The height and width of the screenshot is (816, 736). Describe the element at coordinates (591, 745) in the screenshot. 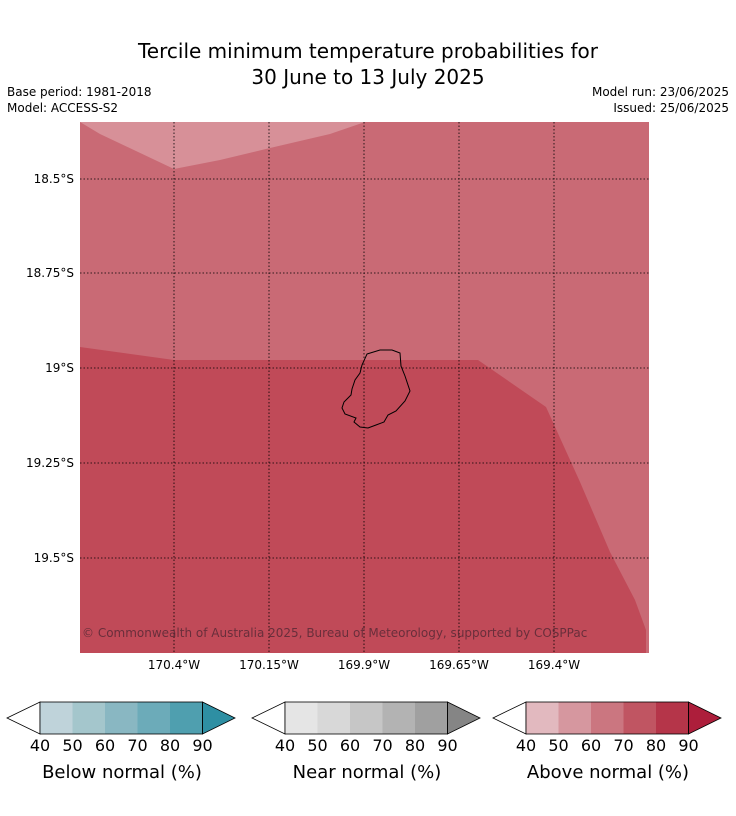

I see `tick-above-60: 60` at that location.